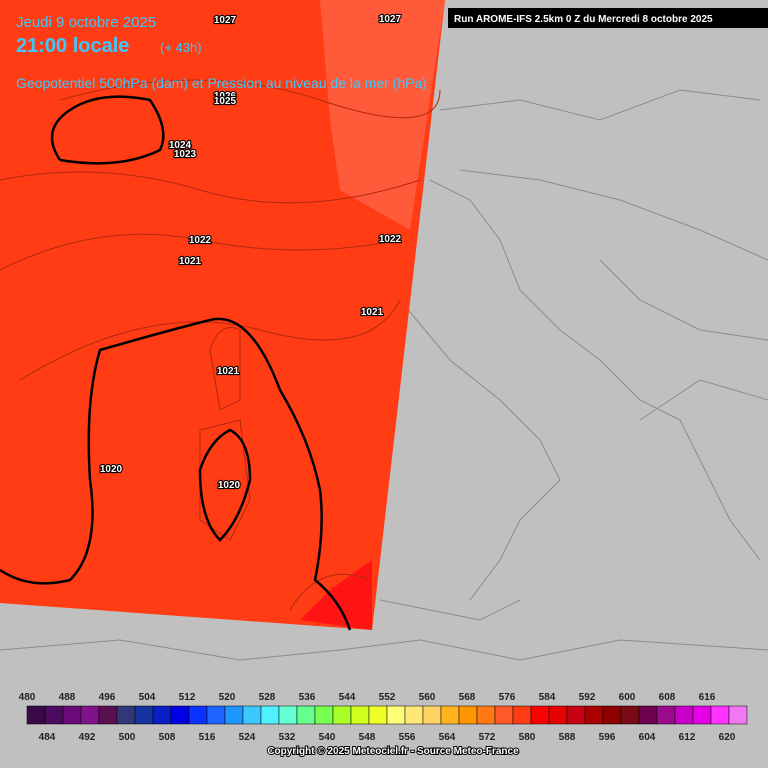 This screenshot has width=768, height=768. What do you see at coordinates (347, 697) in the screenshot?
I see `colorbar-label: 544` at bounding box center [347, 697].